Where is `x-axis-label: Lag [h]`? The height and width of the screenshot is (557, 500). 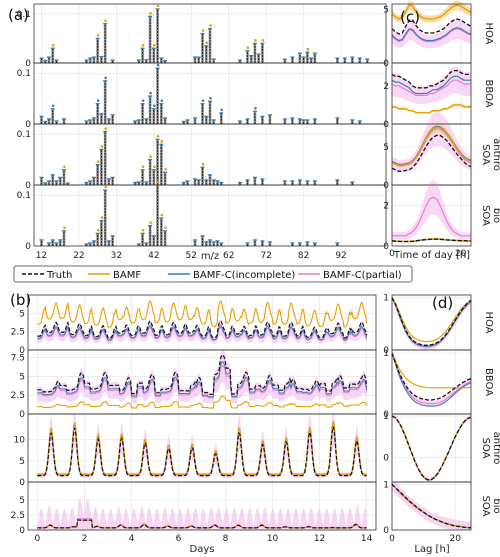 x-axis-label: Lag [h] is located at coordinates (431, 549).